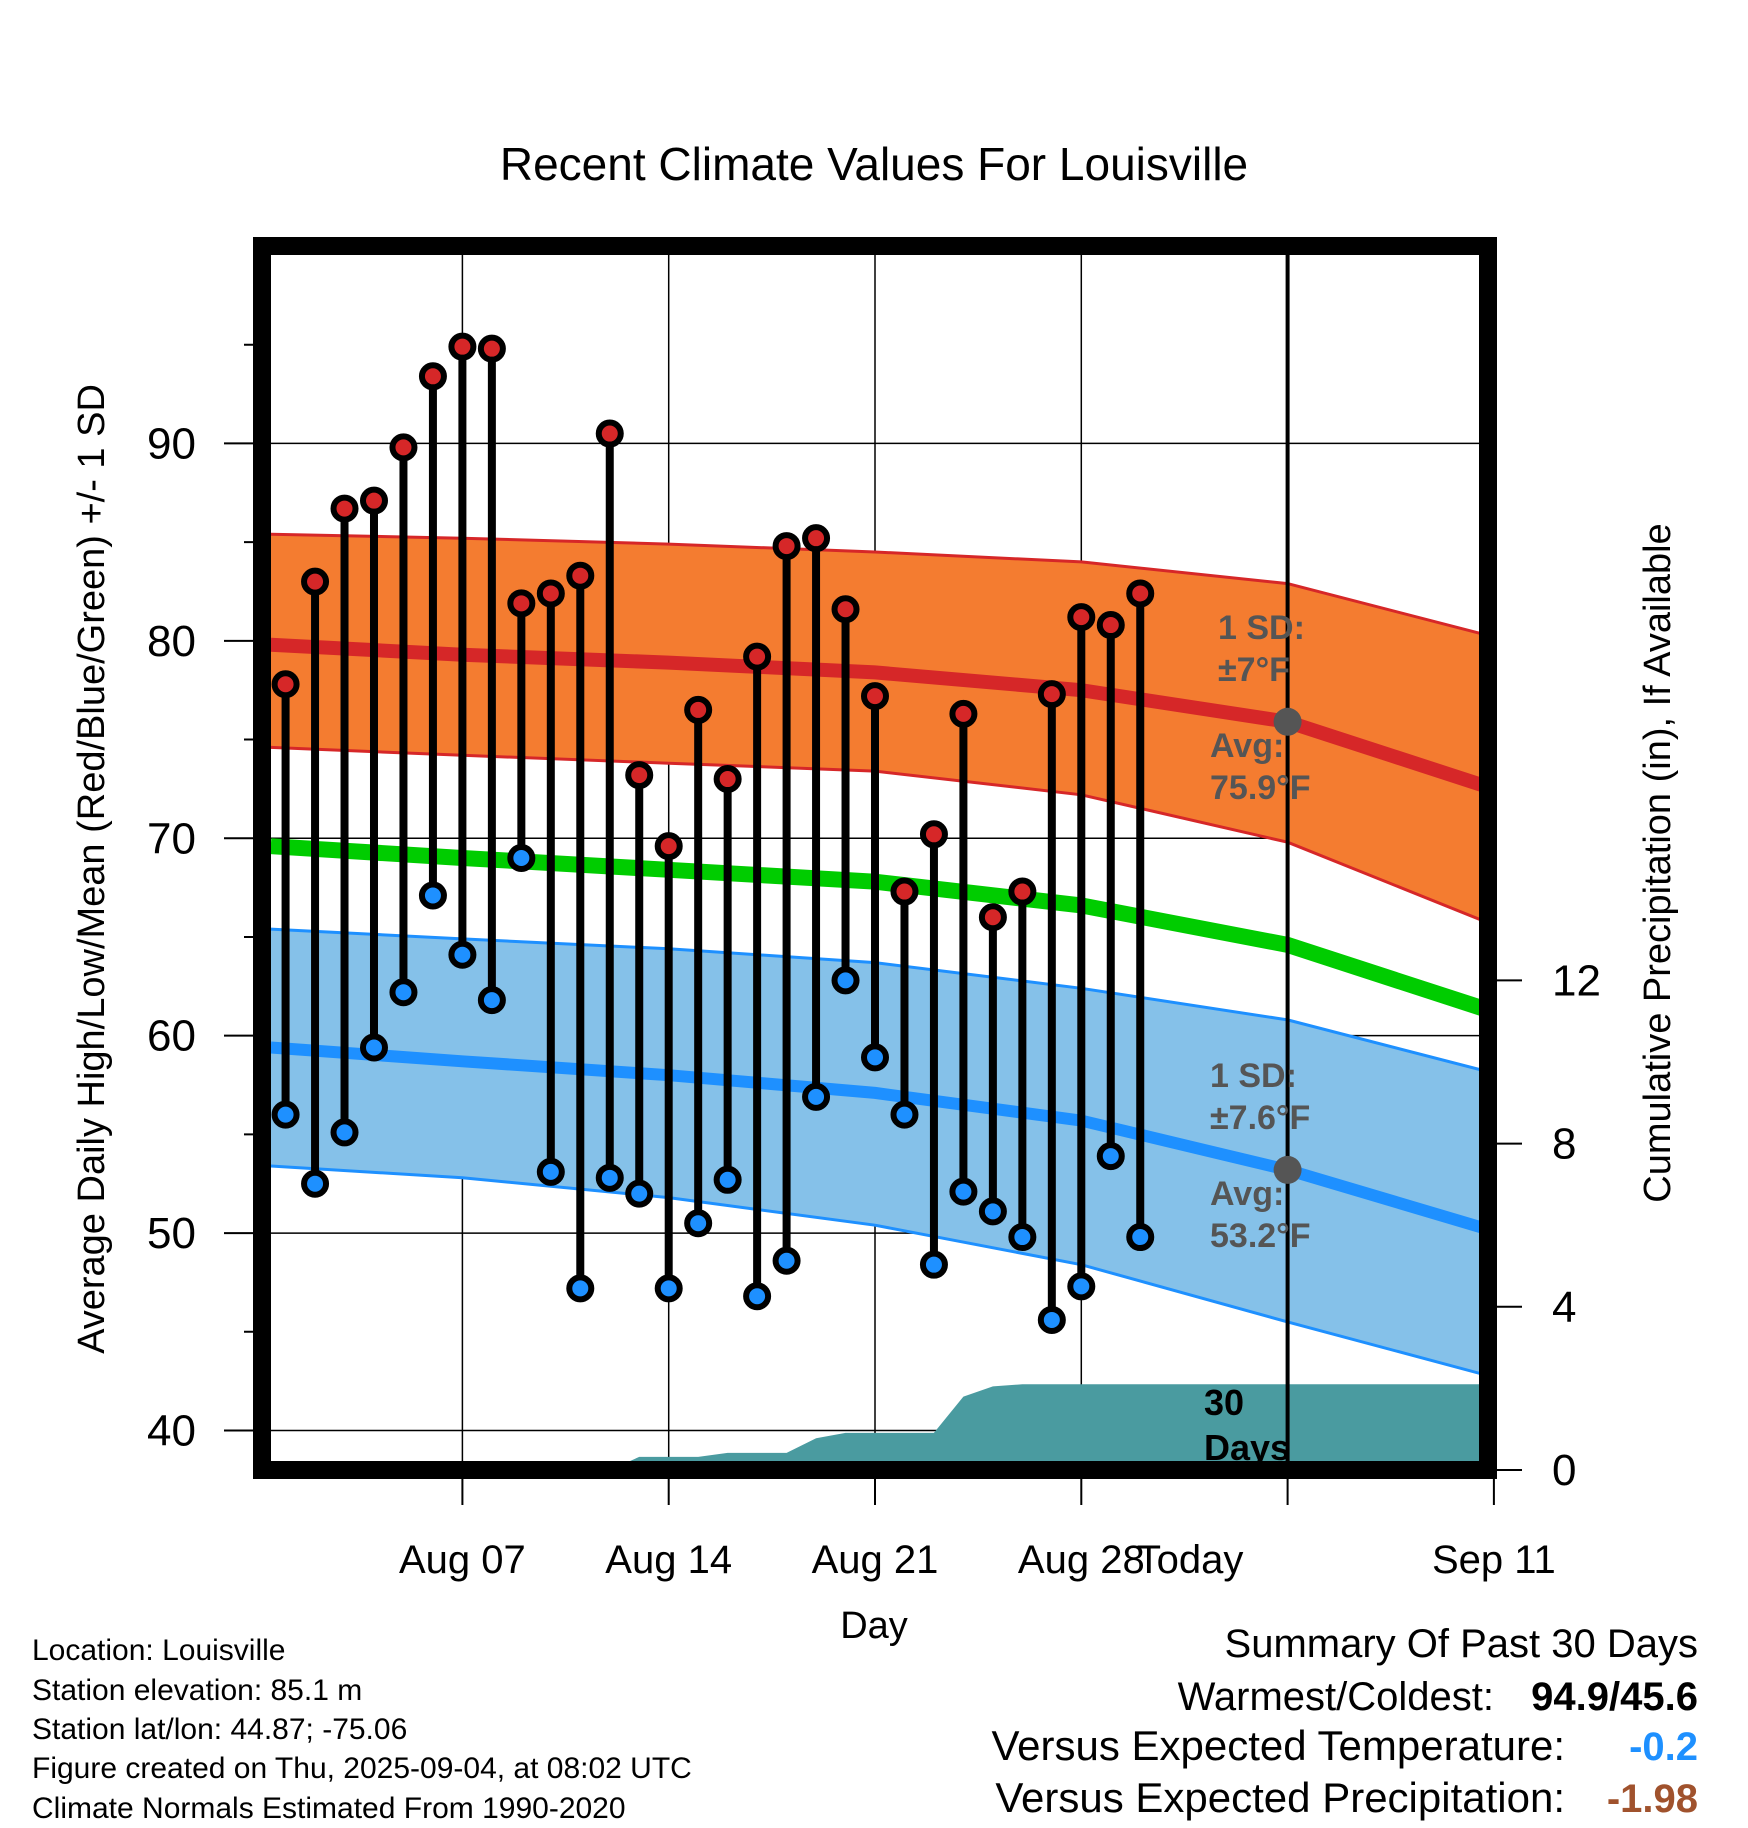 This screenshot has width=1748, height=1828. What do you see at coordinates (879, 1427) in the screenshot?
I see `precipitation-area` at bounding box center [879, 1427].